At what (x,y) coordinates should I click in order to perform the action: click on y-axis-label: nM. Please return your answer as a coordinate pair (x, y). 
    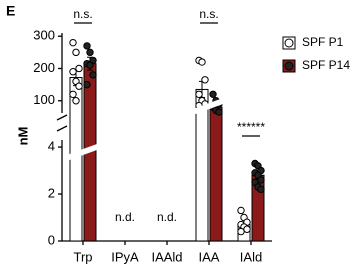
    Looking at the image, I should click on (22, 136).